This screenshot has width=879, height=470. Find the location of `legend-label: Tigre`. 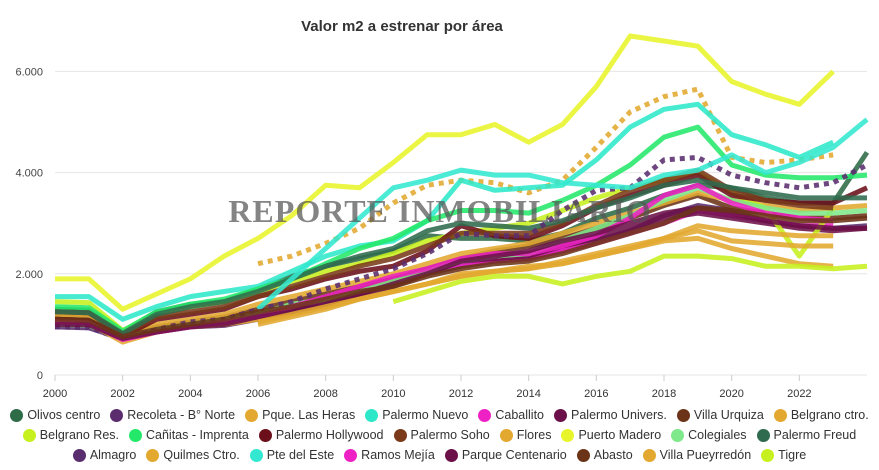

legend-label: Tigre is located at coordinates (792, 455).